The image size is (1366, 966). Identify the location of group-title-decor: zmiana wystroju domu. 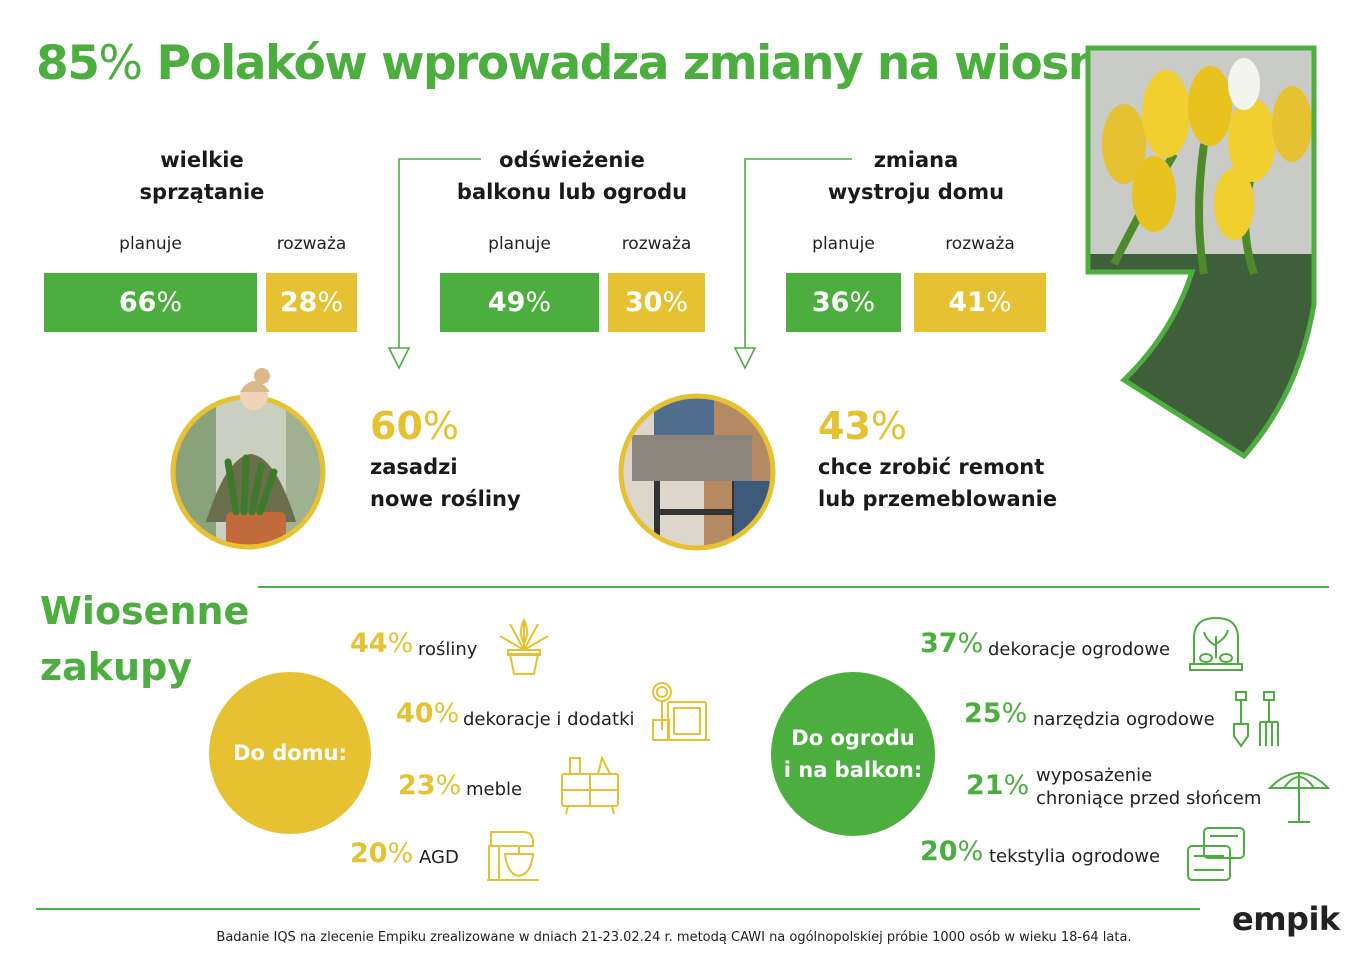
(916, 176).